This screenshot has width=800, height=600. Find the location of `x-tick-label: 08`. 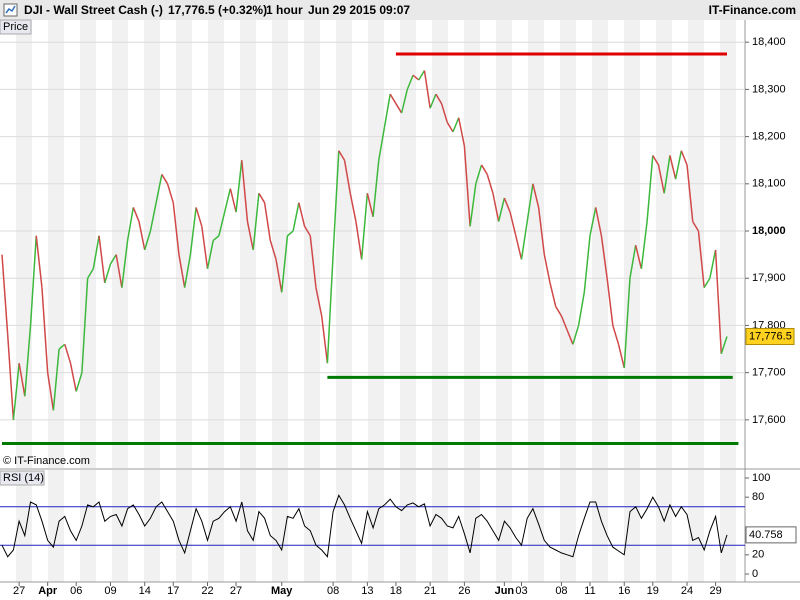

x-tick-label: 08 is located at coordinates (561, 591).